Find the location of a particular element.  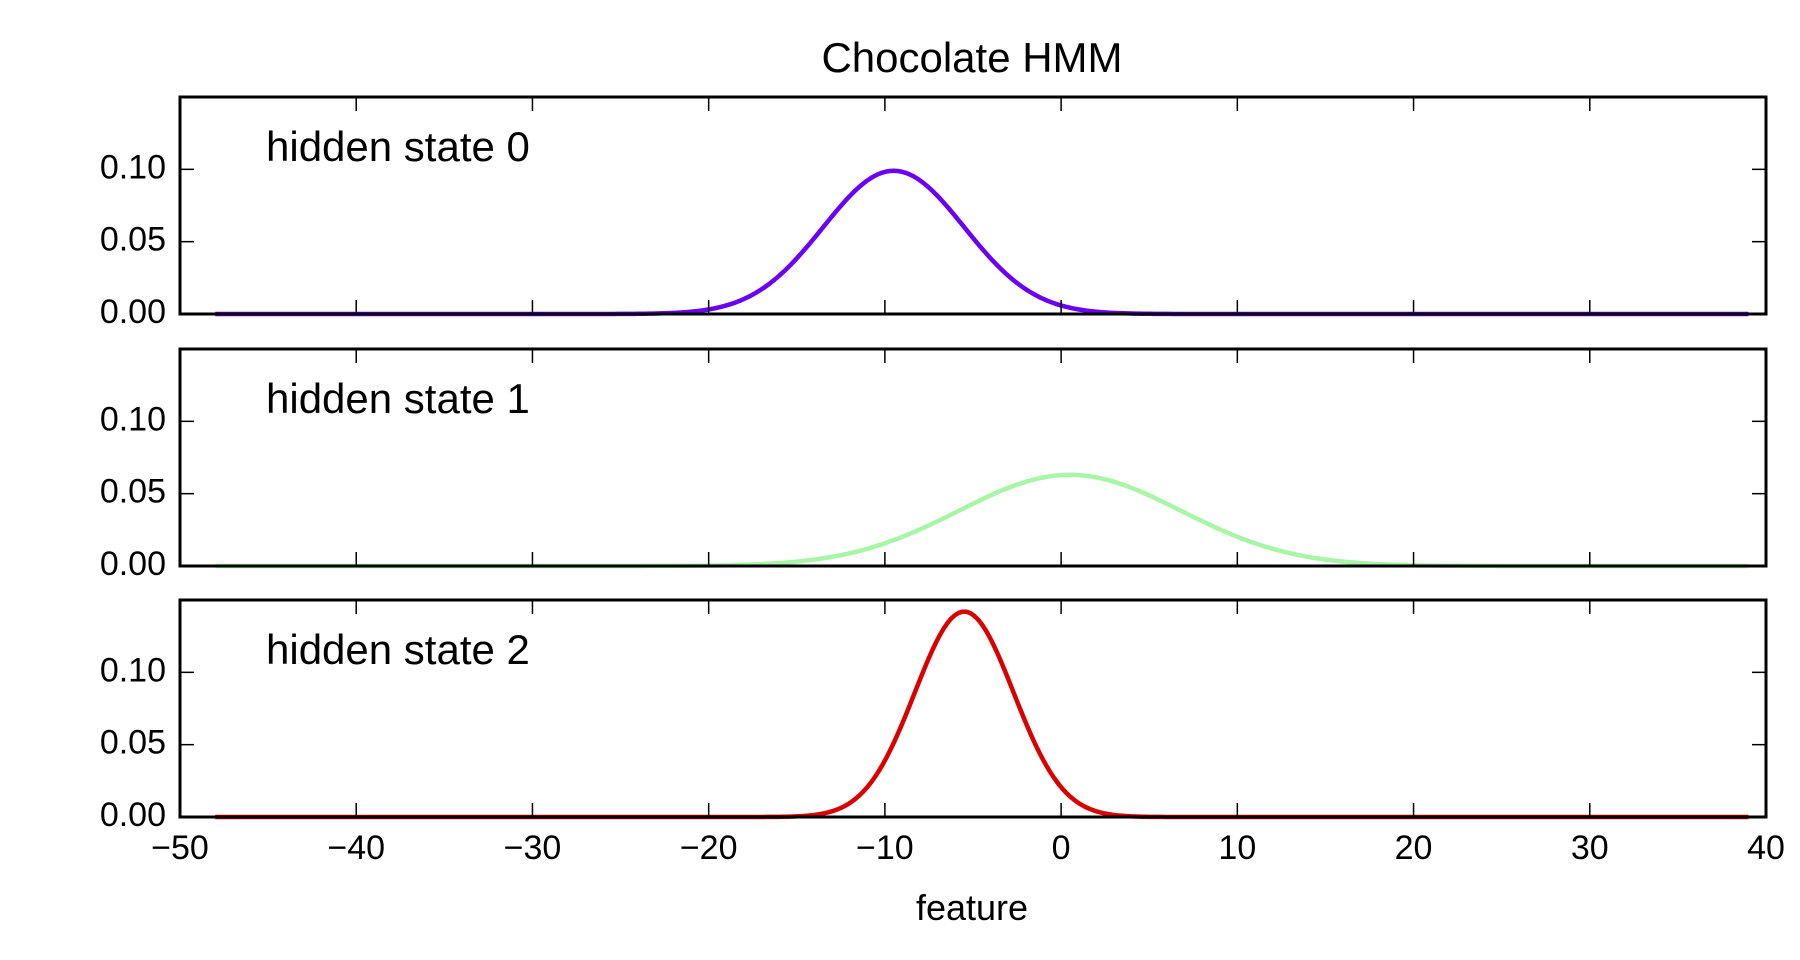

x-tick-label-2: −30 is located at coordinates (533, 848).